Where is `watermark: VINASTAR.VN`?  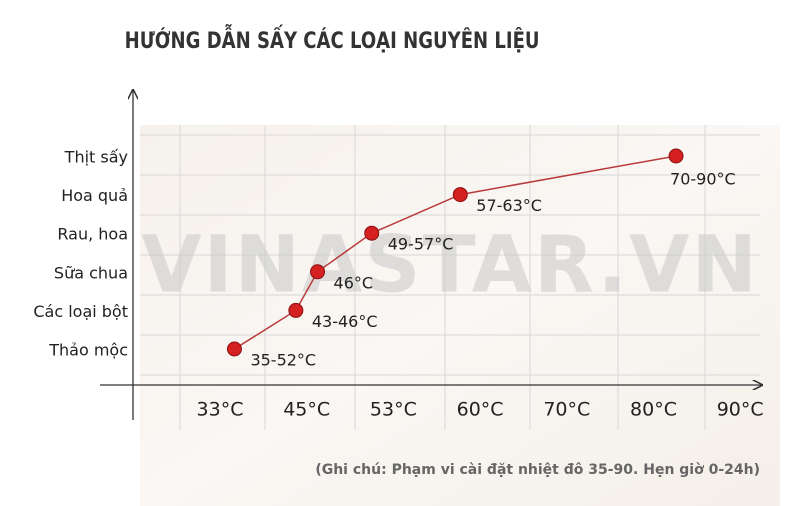 watermark: VINASTAR.VN is located at coordinates (450, 265).